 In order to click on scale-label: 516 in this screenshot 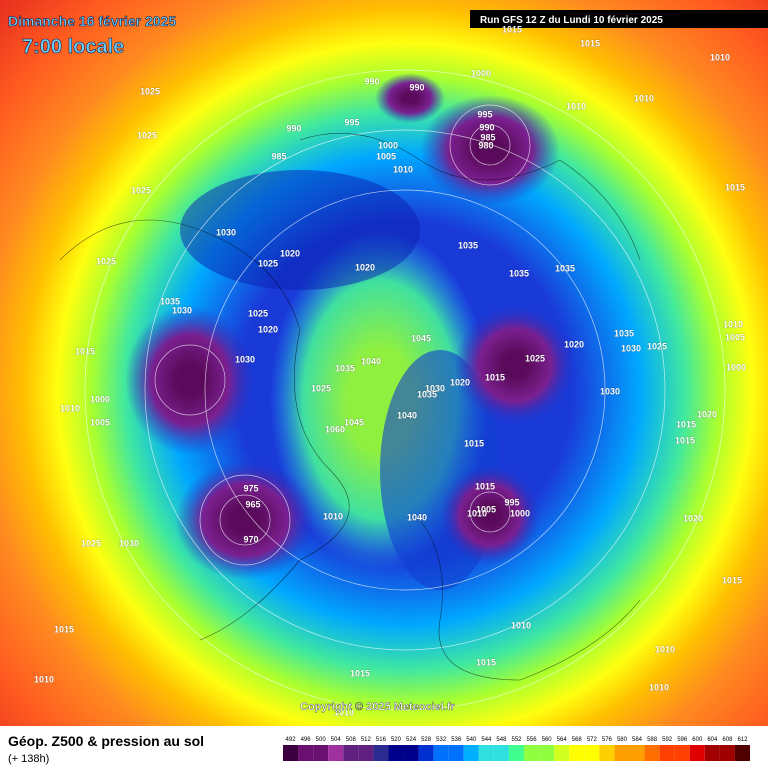, I will do `click(381, 740)`.